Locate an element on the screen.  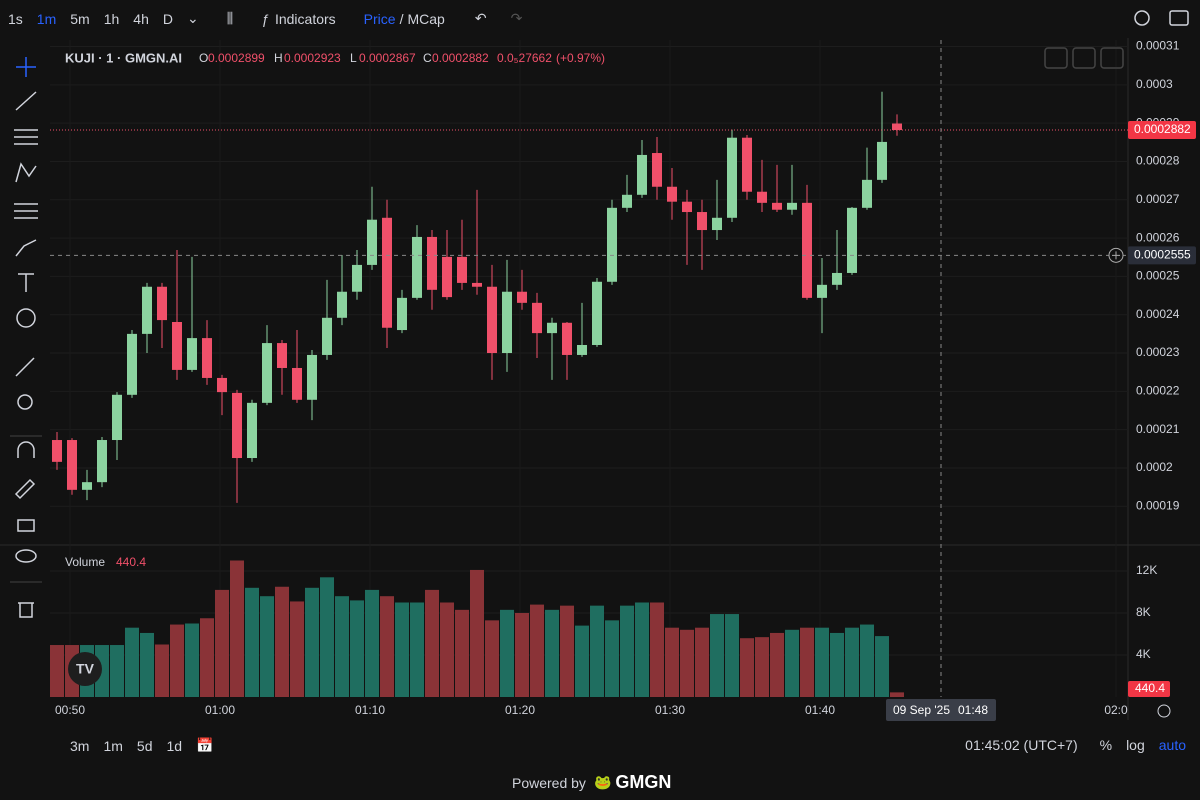
y-tick-label: 0.0002 is located at coordinates (1154, 467).